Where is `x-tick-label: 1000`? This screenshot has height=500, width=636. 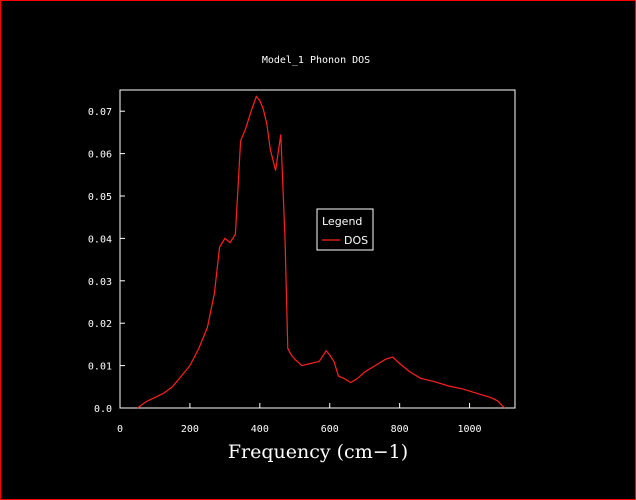 x-tick-label: 1000 is located at coordinates (470, 429).